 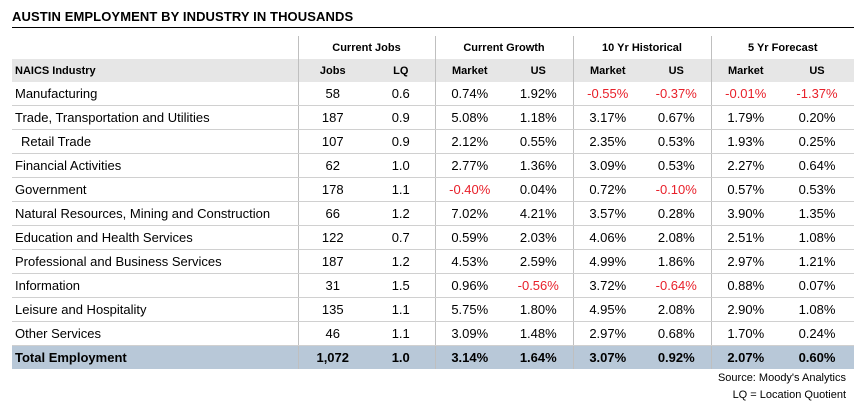 I want to click on column-header-growth-market: Market, so click(x=469, y=70).